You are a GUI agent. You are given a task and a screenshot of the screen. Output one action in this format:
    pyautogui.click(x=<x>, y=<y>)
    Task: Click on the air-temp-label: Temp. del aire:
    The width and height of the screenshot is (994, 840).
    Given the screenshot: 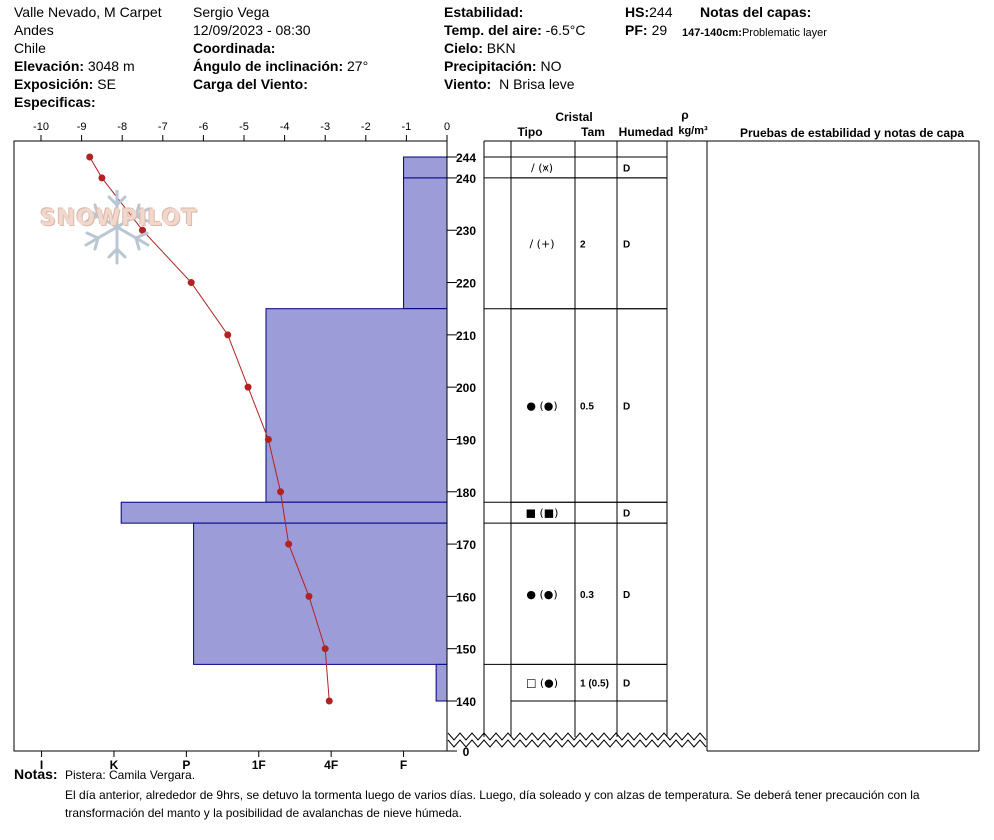 What is the action you would take?
    pyautogui.click(x=493, y=30)
    